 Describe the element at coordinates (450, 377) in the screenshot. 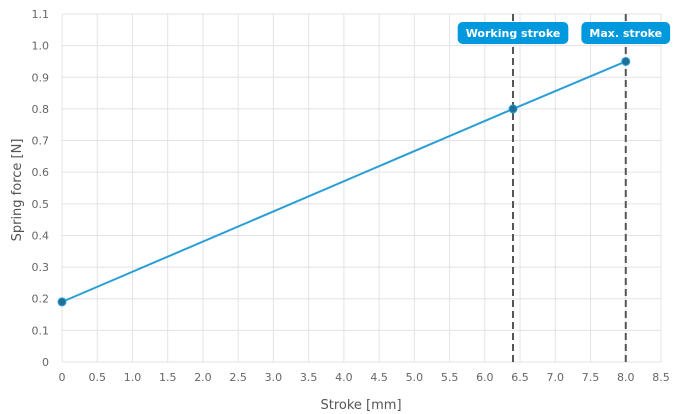

I see `x-tick-label: 5.5` at that location.